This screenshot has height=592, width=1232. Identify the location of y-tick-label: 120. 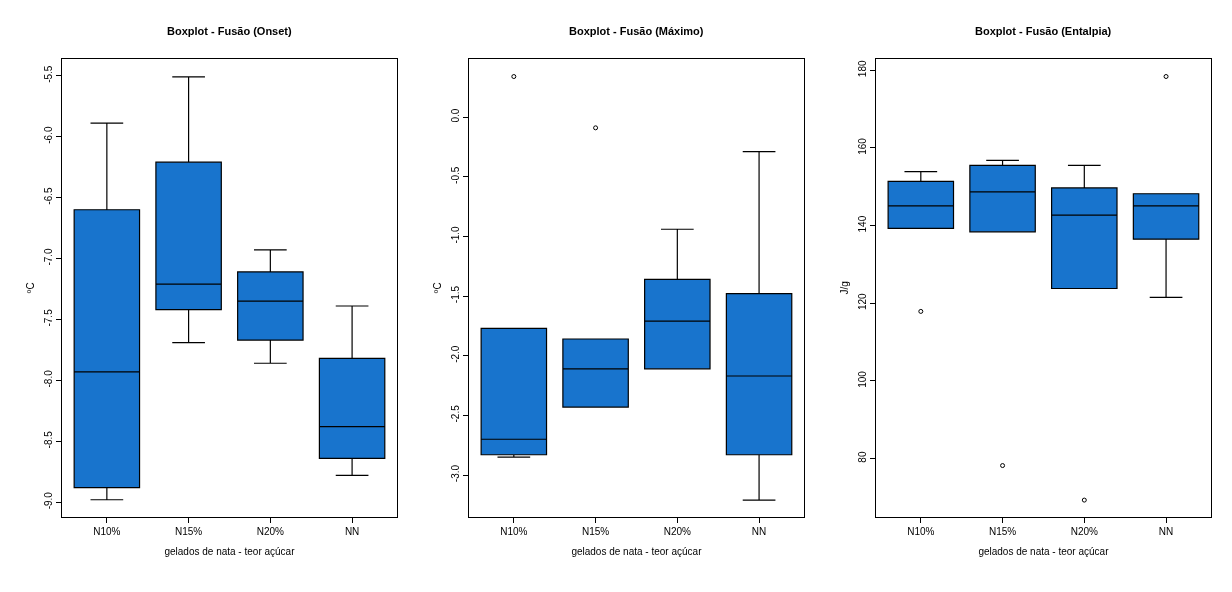
(862, 301).